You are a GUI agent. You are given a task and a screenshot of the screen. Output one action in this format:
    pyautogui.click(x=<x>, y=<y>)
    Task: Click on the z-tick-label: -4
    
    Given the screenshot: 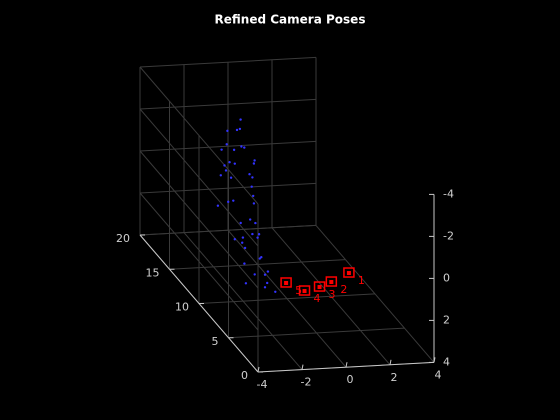 What is the action you would take?
    pyautogui.click(x=448, y=193)
    